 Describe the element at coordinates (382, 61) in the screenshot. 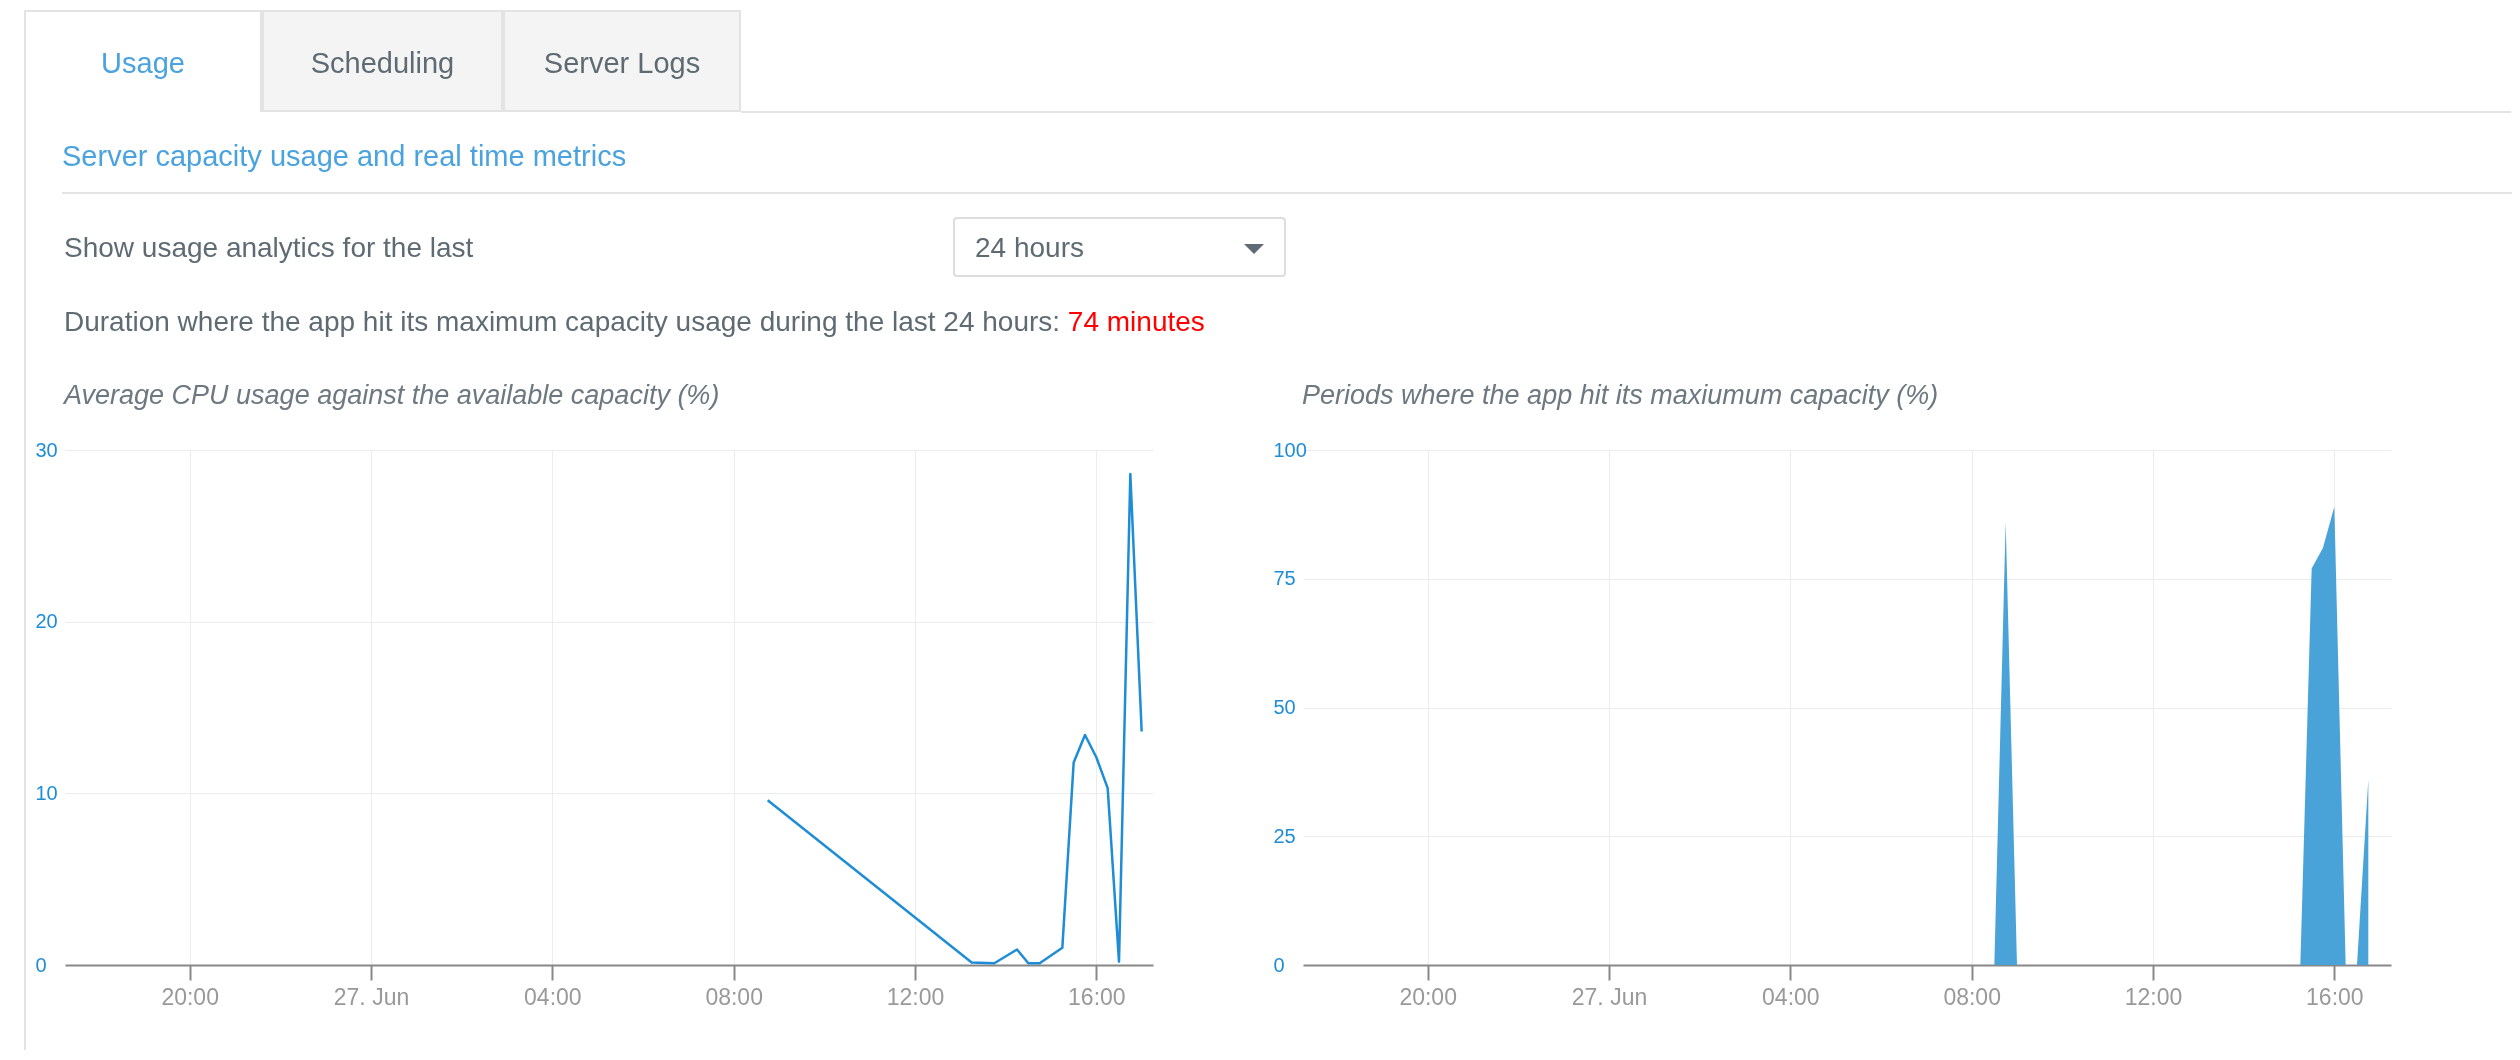

I see `text: Scheduling` at that location.